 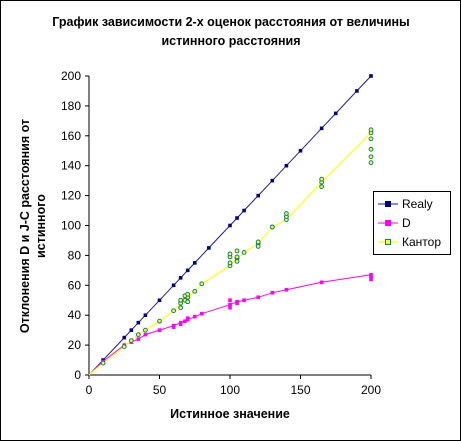 I want to click on legend-swatch-realy, so click(x=388, y=204).